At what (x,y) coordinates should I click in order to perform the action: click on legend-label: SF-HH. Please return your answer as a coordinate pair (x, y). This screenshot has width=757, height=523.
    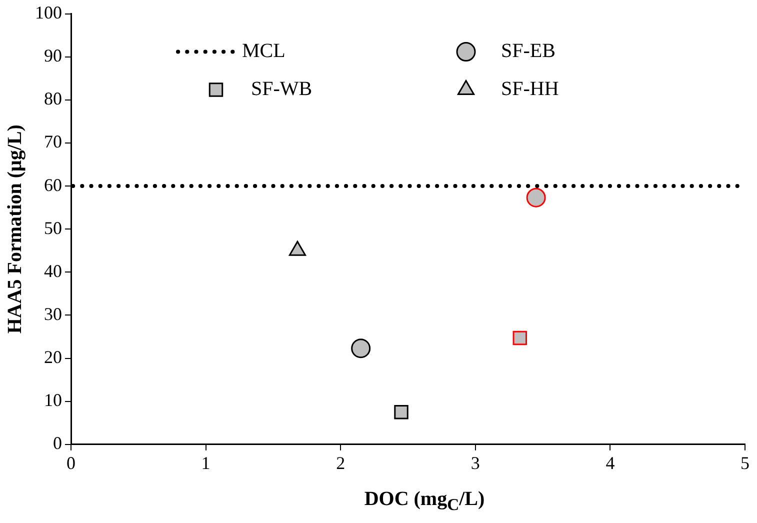
    Looking at the image, I should click on (530, 89).